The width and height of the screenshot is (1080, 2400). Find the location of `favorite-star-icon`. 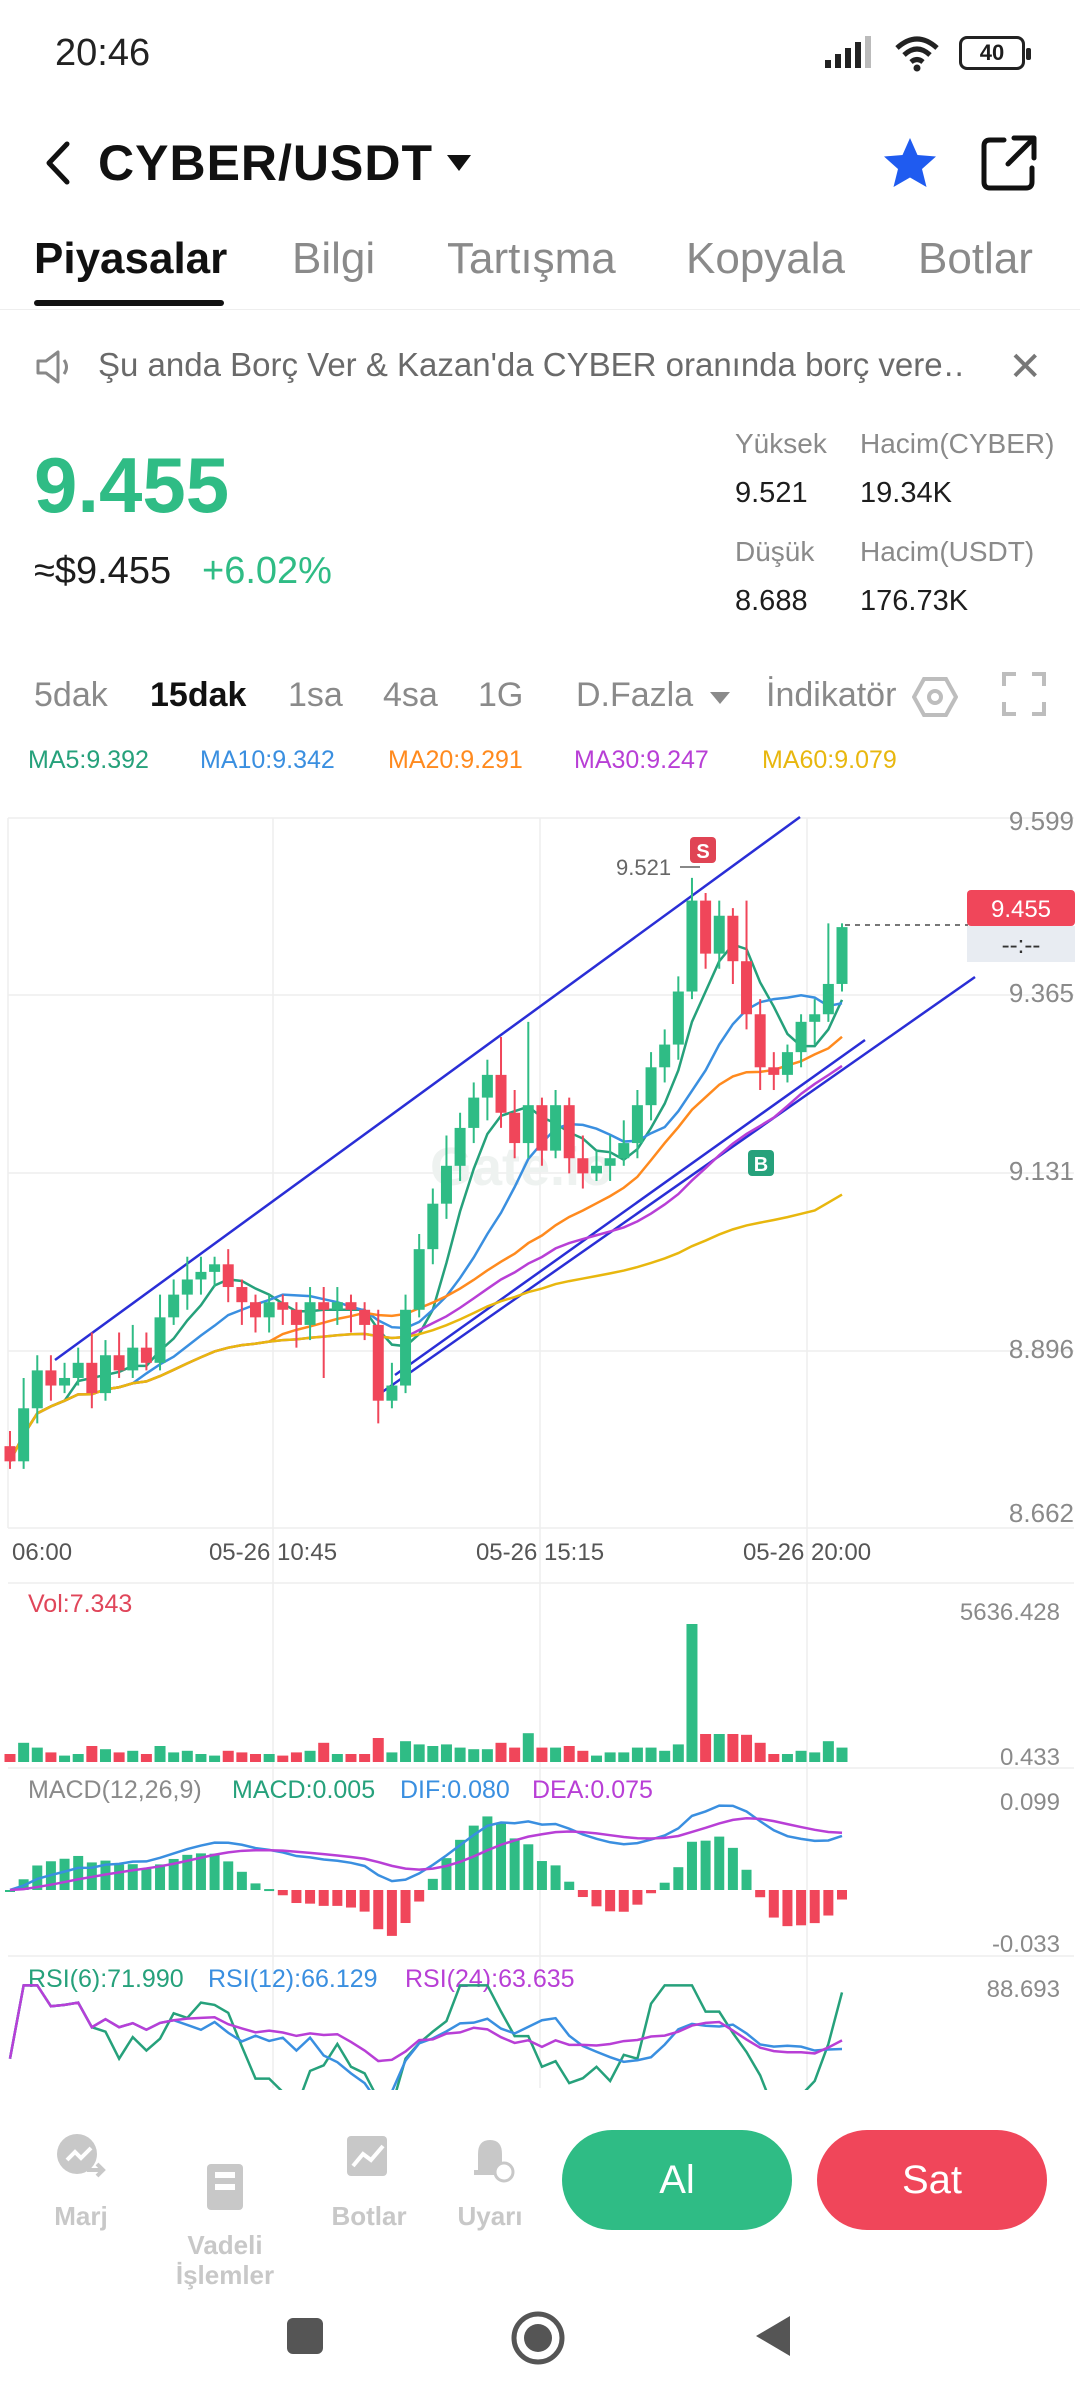

favorite-star-icon is located at coordinates (910, 164).